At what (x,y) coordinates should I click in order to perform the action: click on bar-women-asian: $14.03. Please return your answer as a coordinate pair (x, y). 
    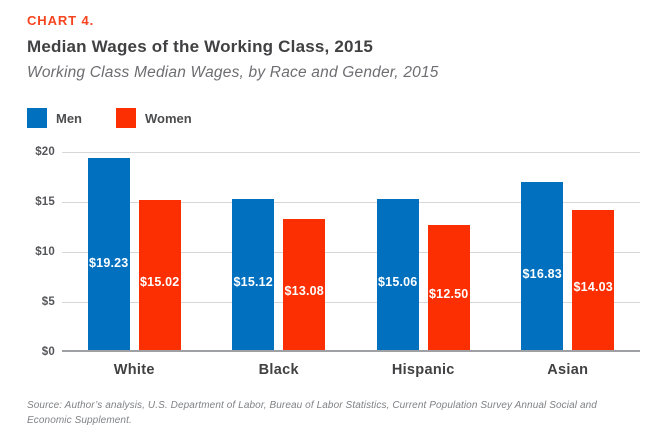
    Looking at the image, I should click on (593, 279).